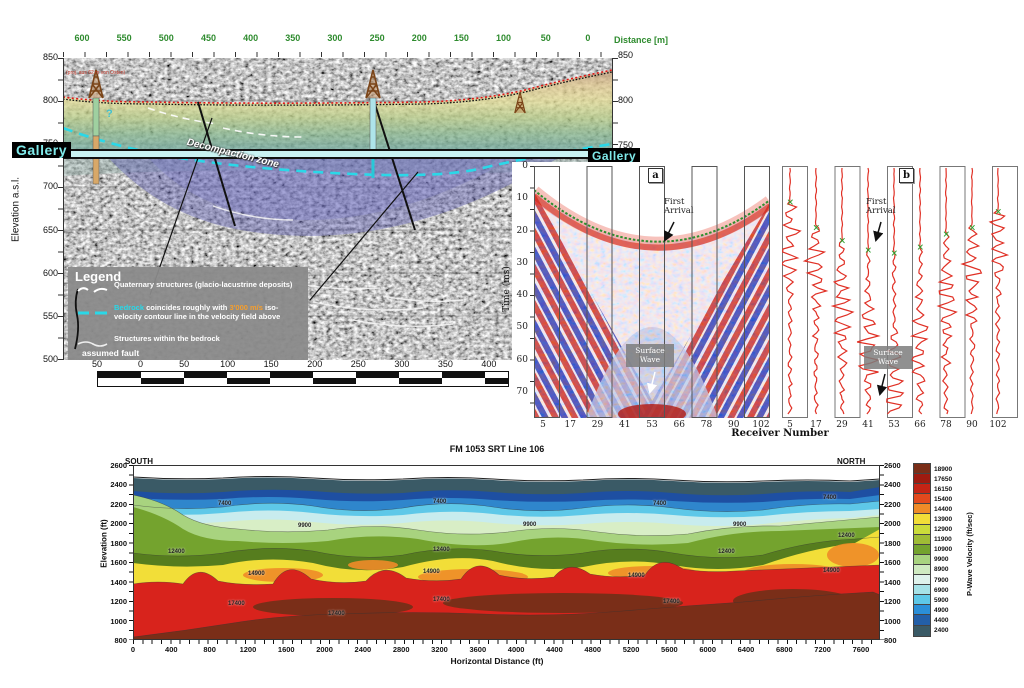 The height and width of the screenshot is (688, 1024). Describe the element at coordinates (888, 357) in the screenshot. I see `surface-wave-annotation-b: Surface Wave` at that location.